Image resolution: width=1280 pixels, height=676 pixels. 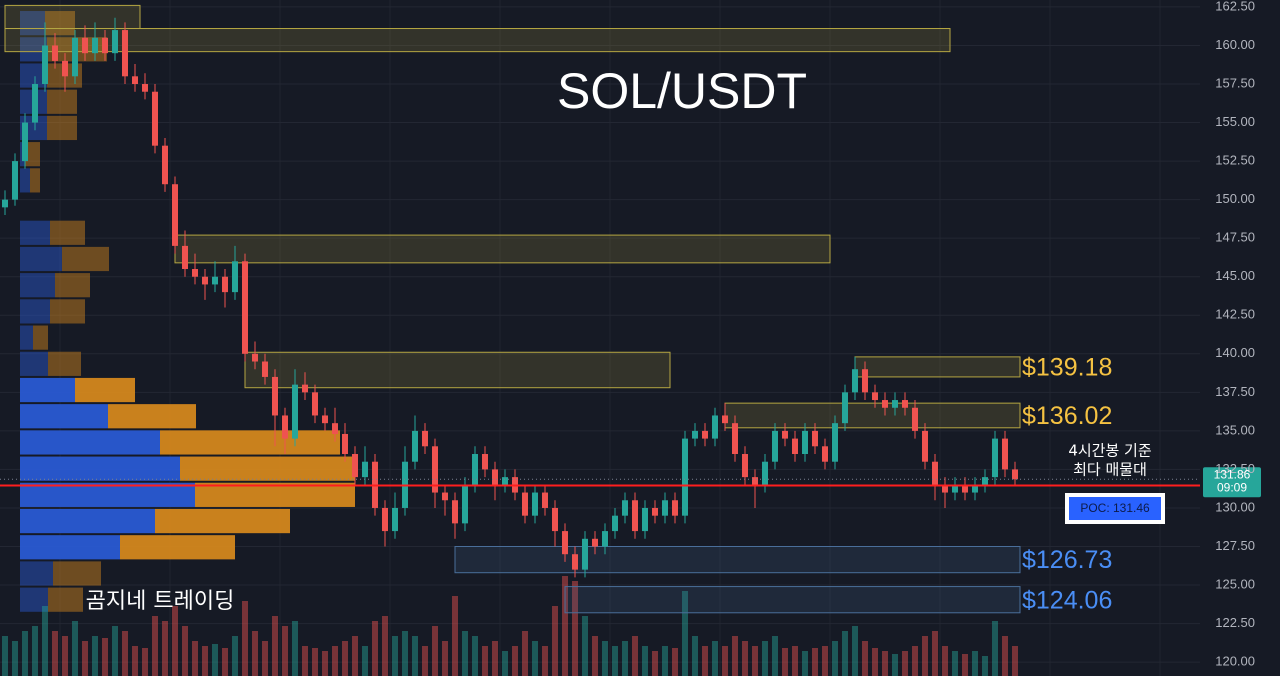 I want to click on y-tick-label: 155.00, so click(x=1235, y=121).